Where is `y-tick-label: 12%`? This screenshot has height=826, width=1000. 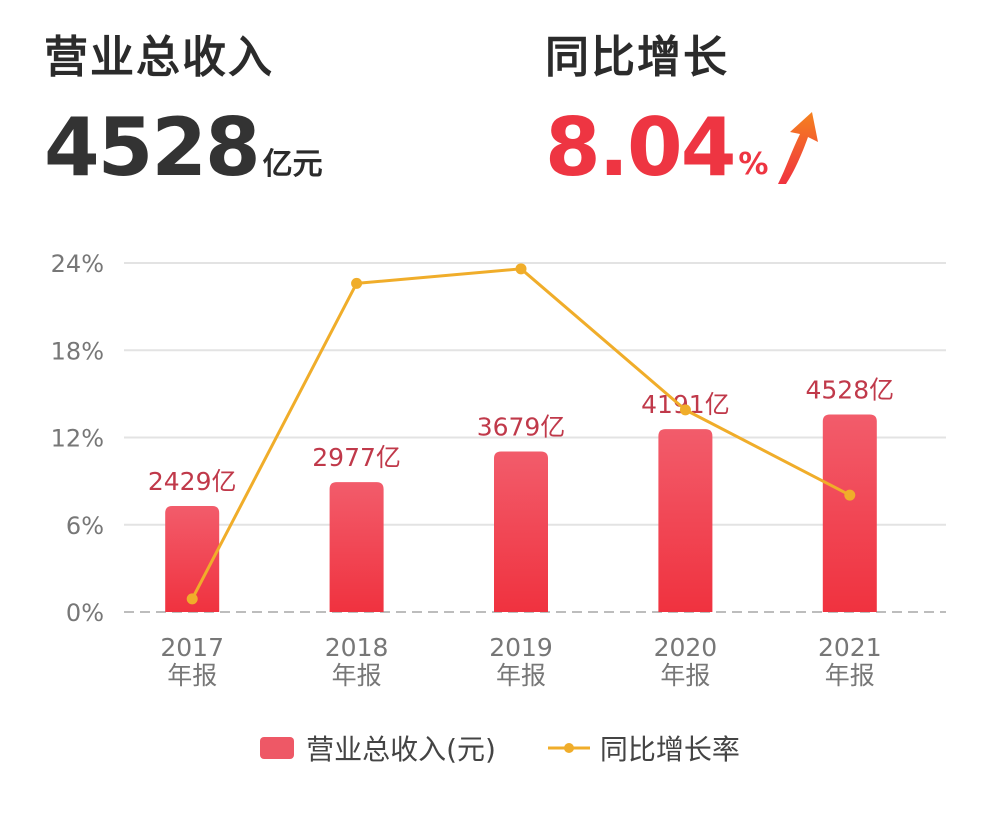
y-tick-label: 12% is located at coordinates (77, 439).